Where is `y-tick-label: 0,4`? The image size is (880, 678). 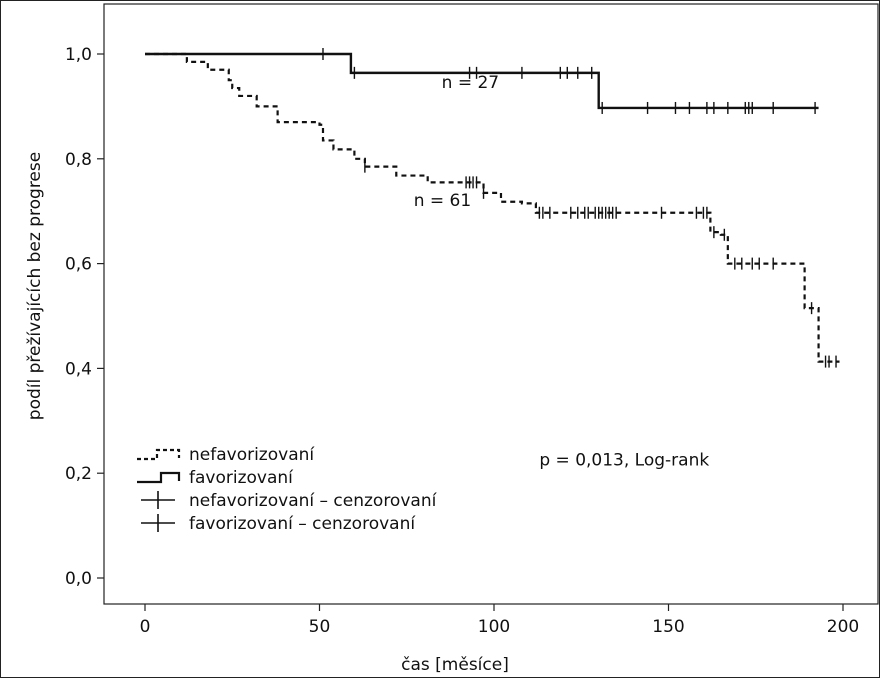
y-tick-label: 0,4 is located at coordinates (78, 369).